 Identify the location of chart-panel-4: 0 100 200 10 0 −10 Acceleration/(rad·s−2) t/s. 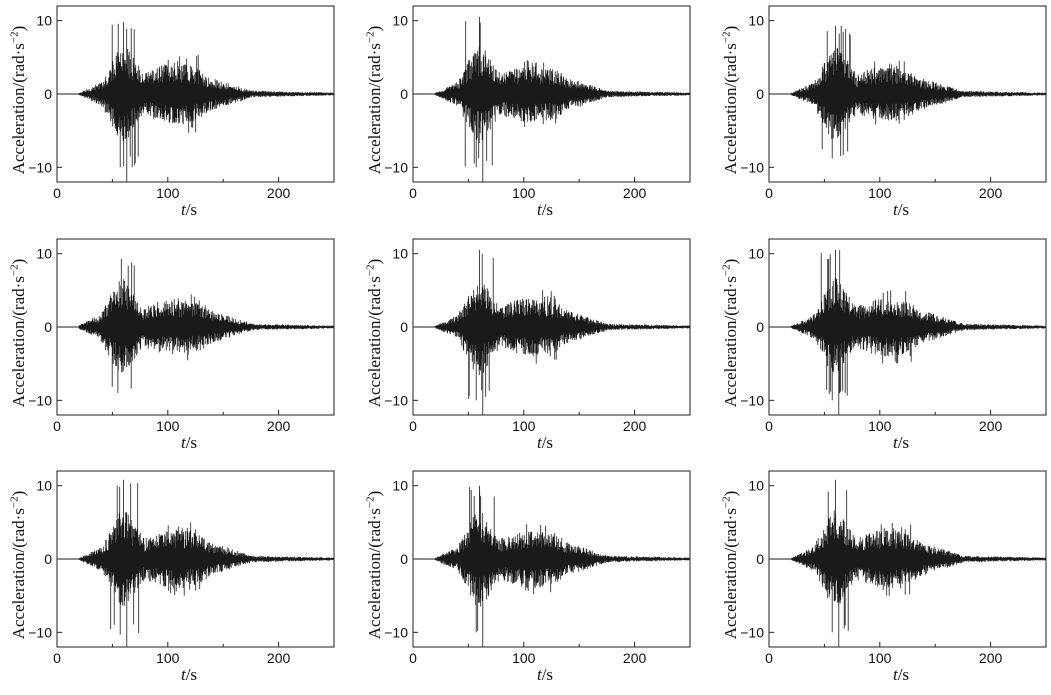
(175, 348).